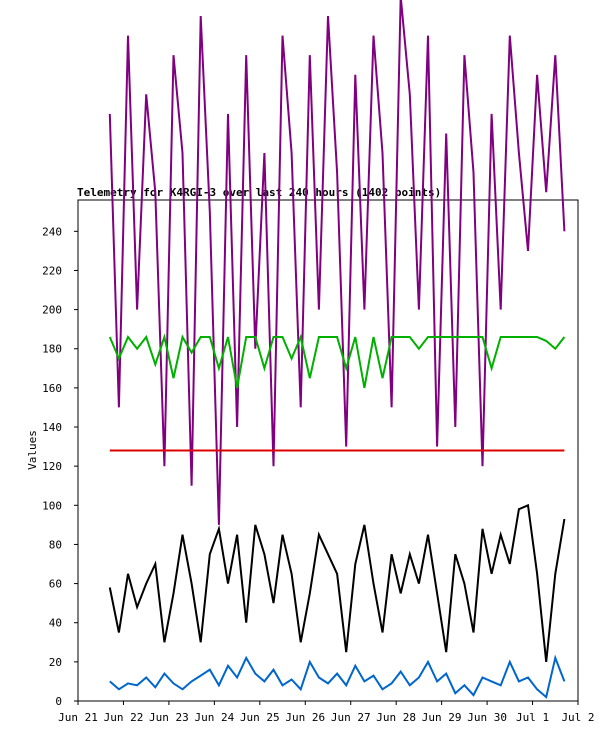  Describe the element at coordinates (260, 717) in the screenshot. I see `x-tick-label: Jun 25` at that location.